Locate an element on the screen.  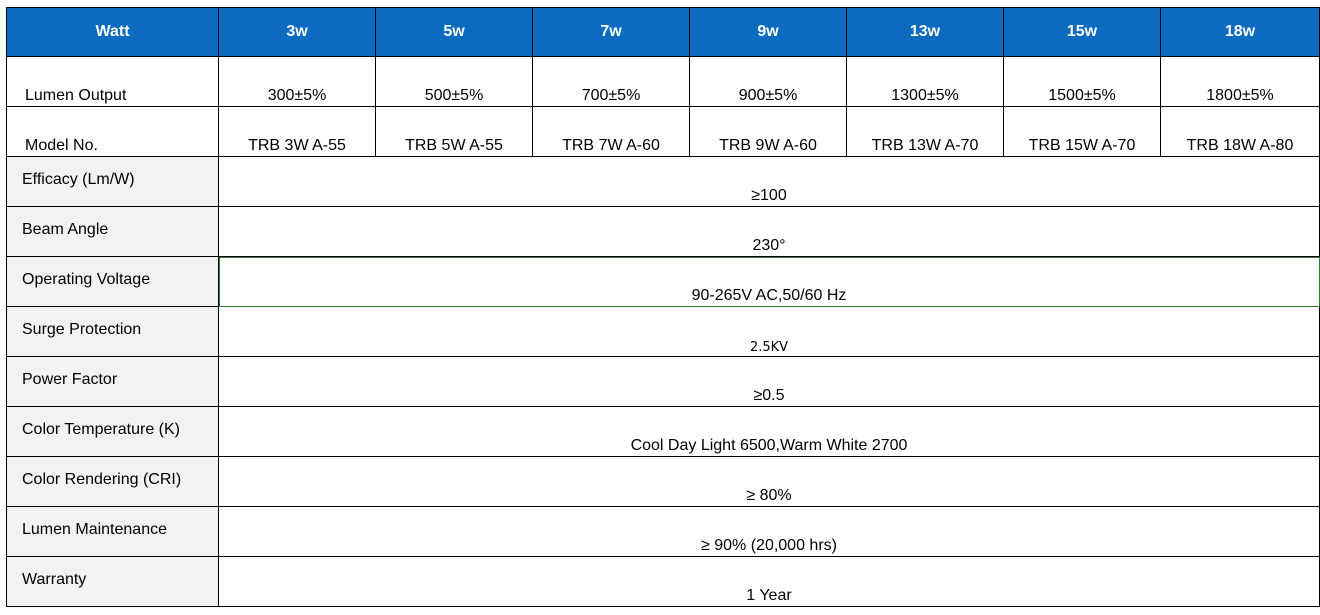
cell-text: TRB 18W A-80 is located at coordinates (1240, 145).